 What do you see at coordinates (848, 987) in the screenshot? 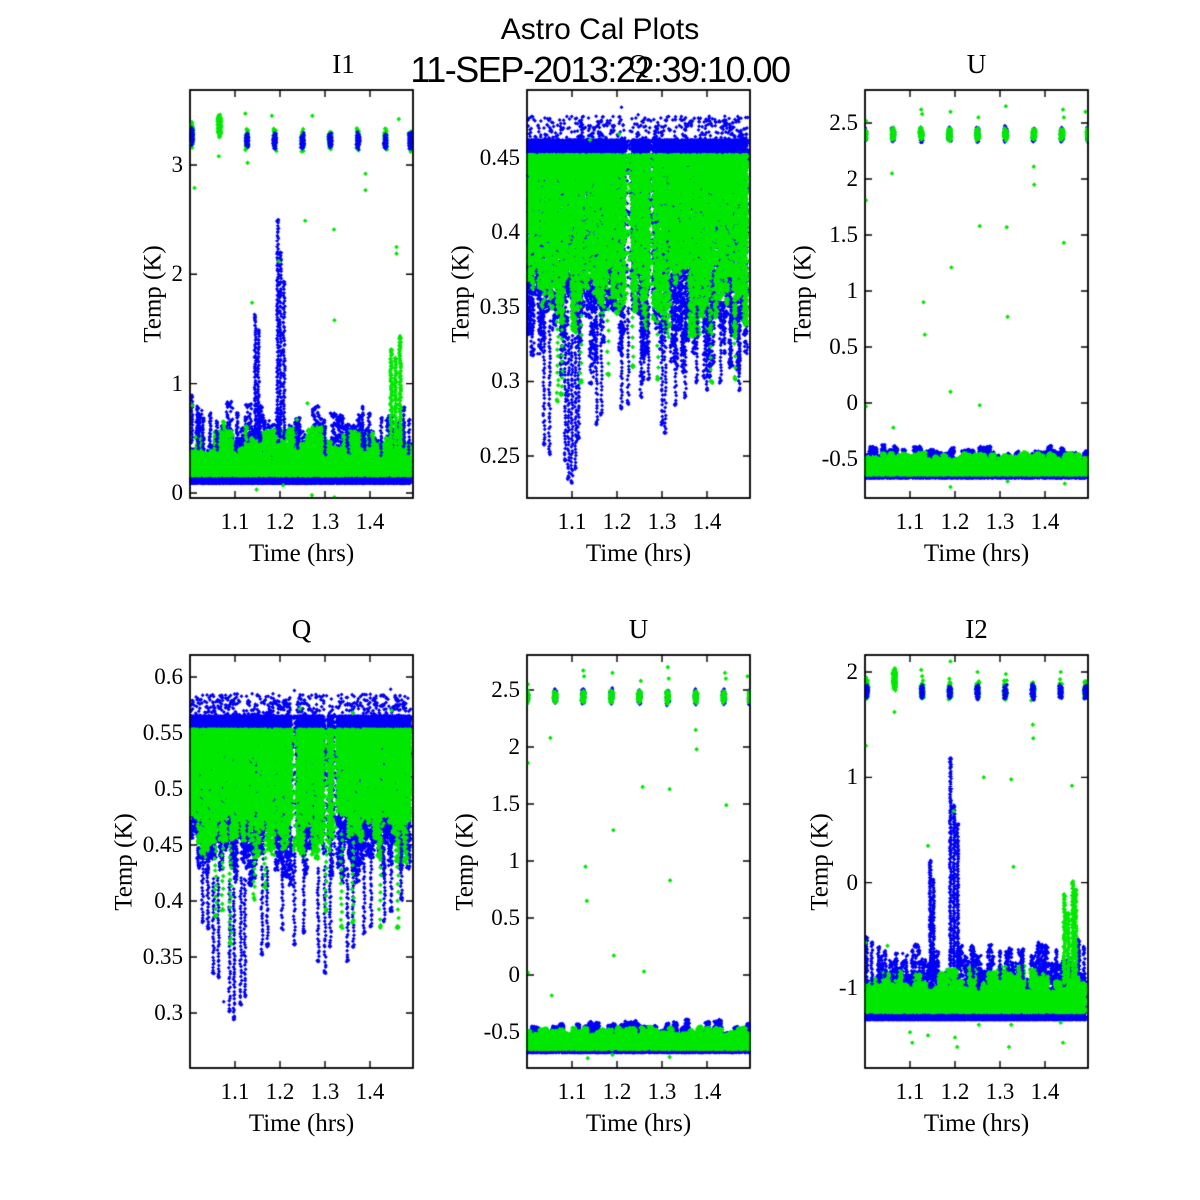
I see `y-tick-label: -1` at bounding box center [848, 987].